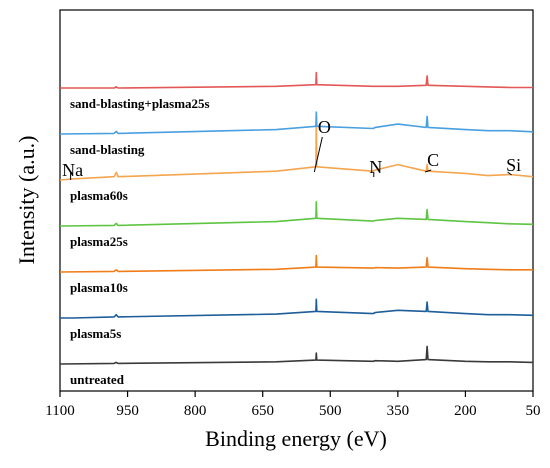 The width and height of the screenshot is (550, 468). What do you see at coordinates (297, 308) in the screenshot?
I see `series-line-plasma5s` at bounding box center [297, 308].